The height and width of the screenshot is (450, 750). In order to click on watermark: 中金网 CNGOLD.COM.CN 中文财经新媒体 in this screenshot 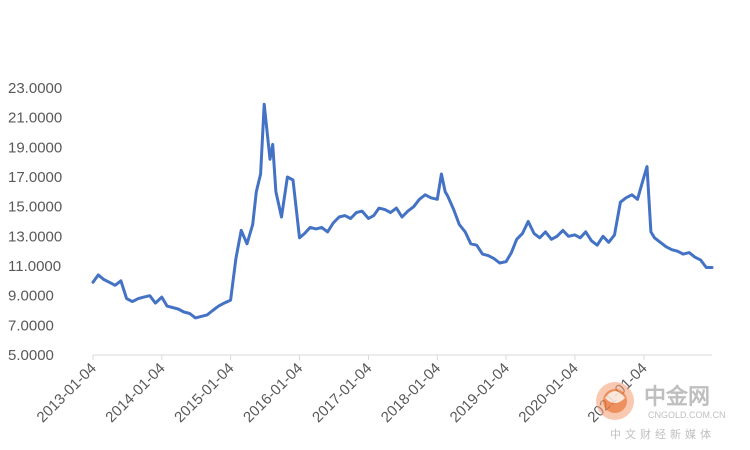, I will do `click(661, 411)`.